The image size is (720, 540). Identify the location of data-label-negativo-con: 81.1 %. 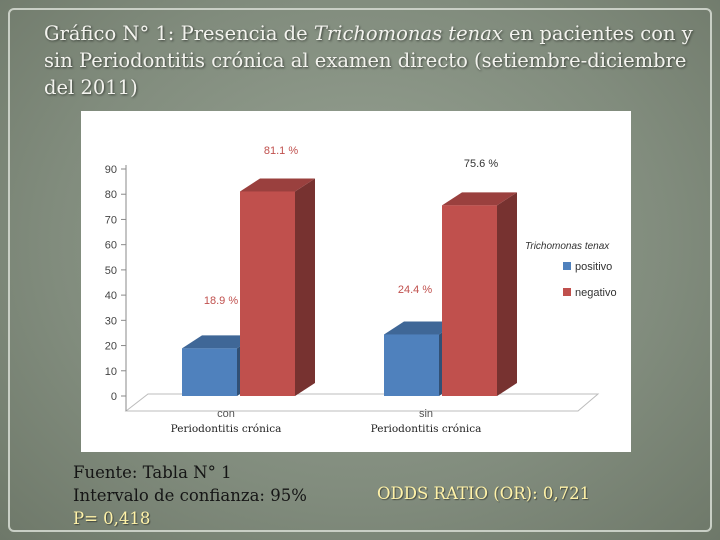
(281, 151).